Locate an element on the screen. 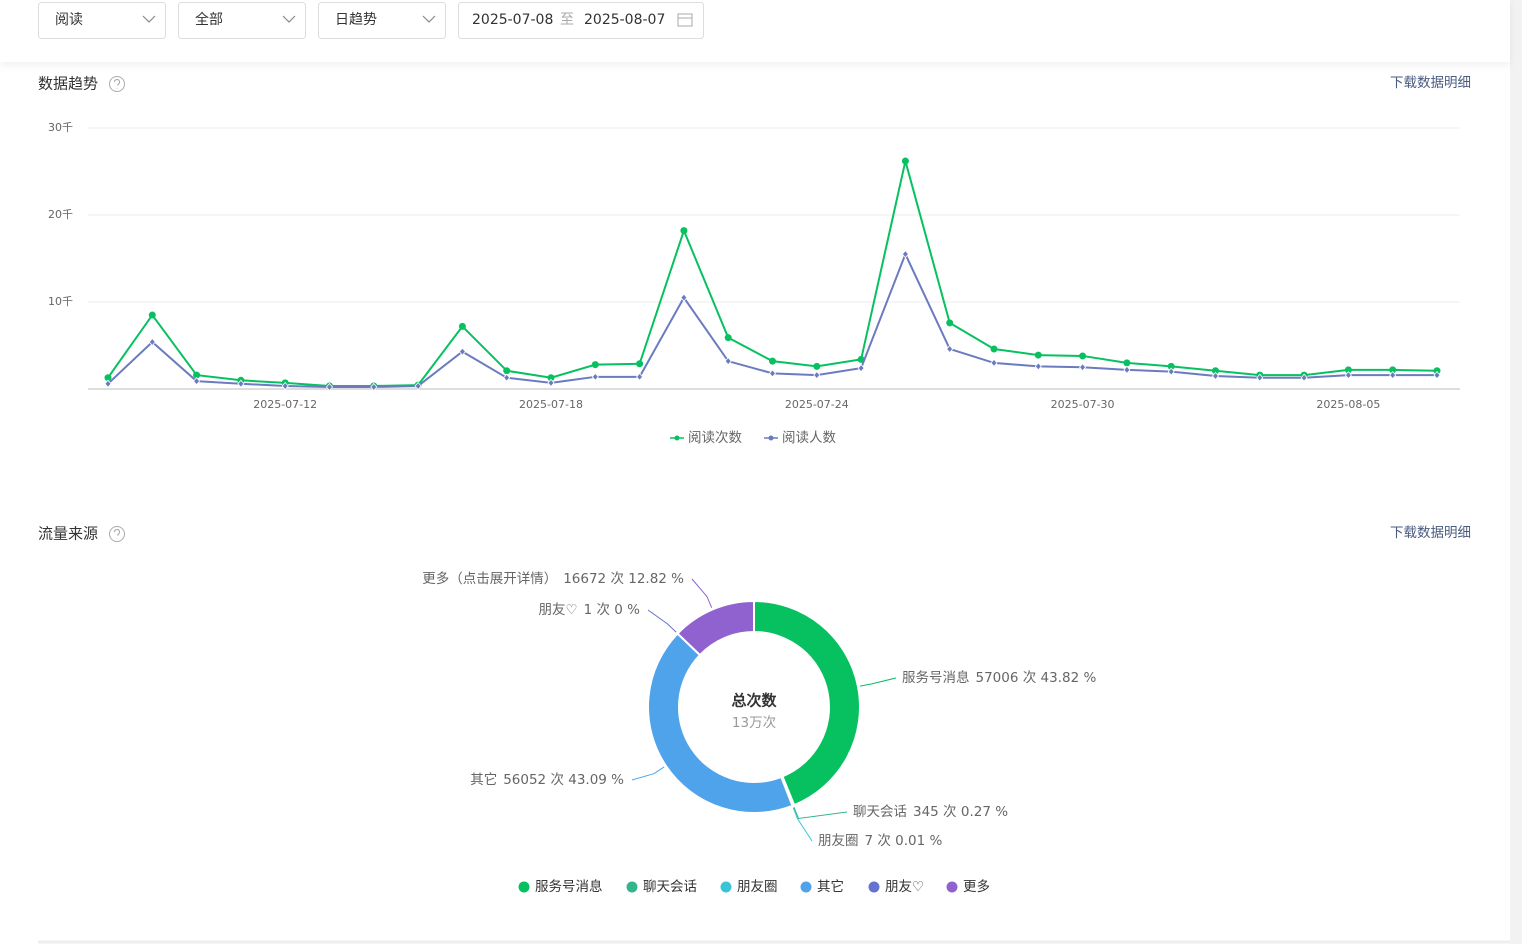  legend-label: 聊天会话 is located at coordinates (670, 887).